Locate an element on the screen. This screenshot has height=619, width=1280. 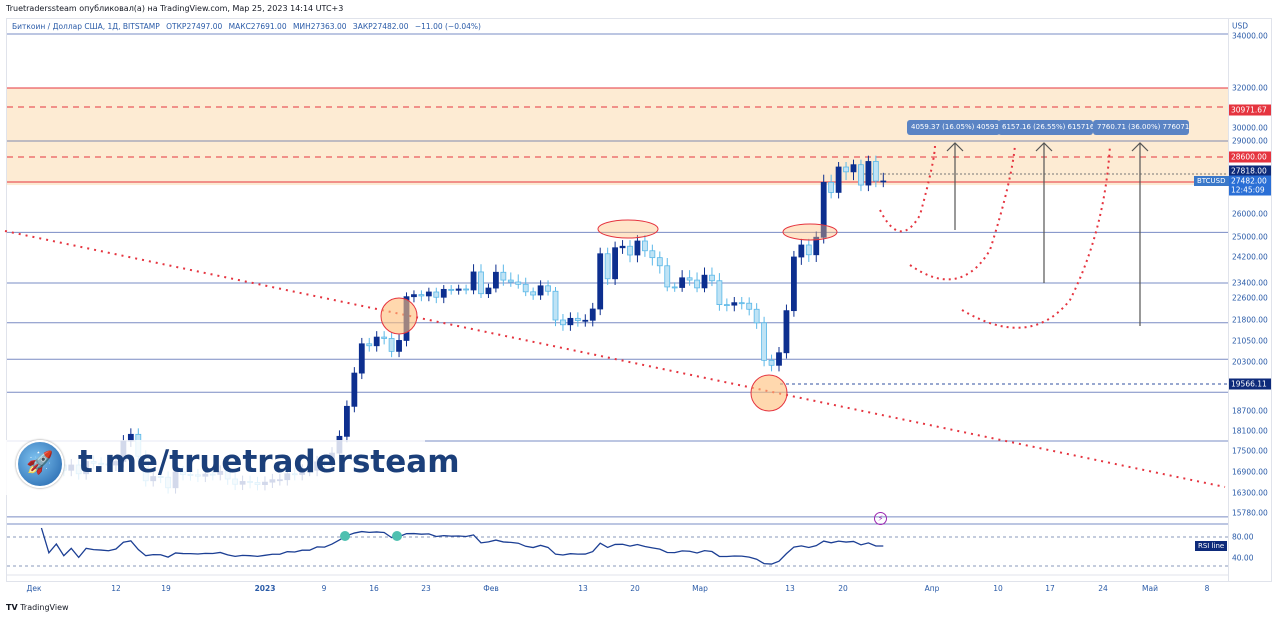
price-tick: 18100.00 is located at coordinates (1250, 431).